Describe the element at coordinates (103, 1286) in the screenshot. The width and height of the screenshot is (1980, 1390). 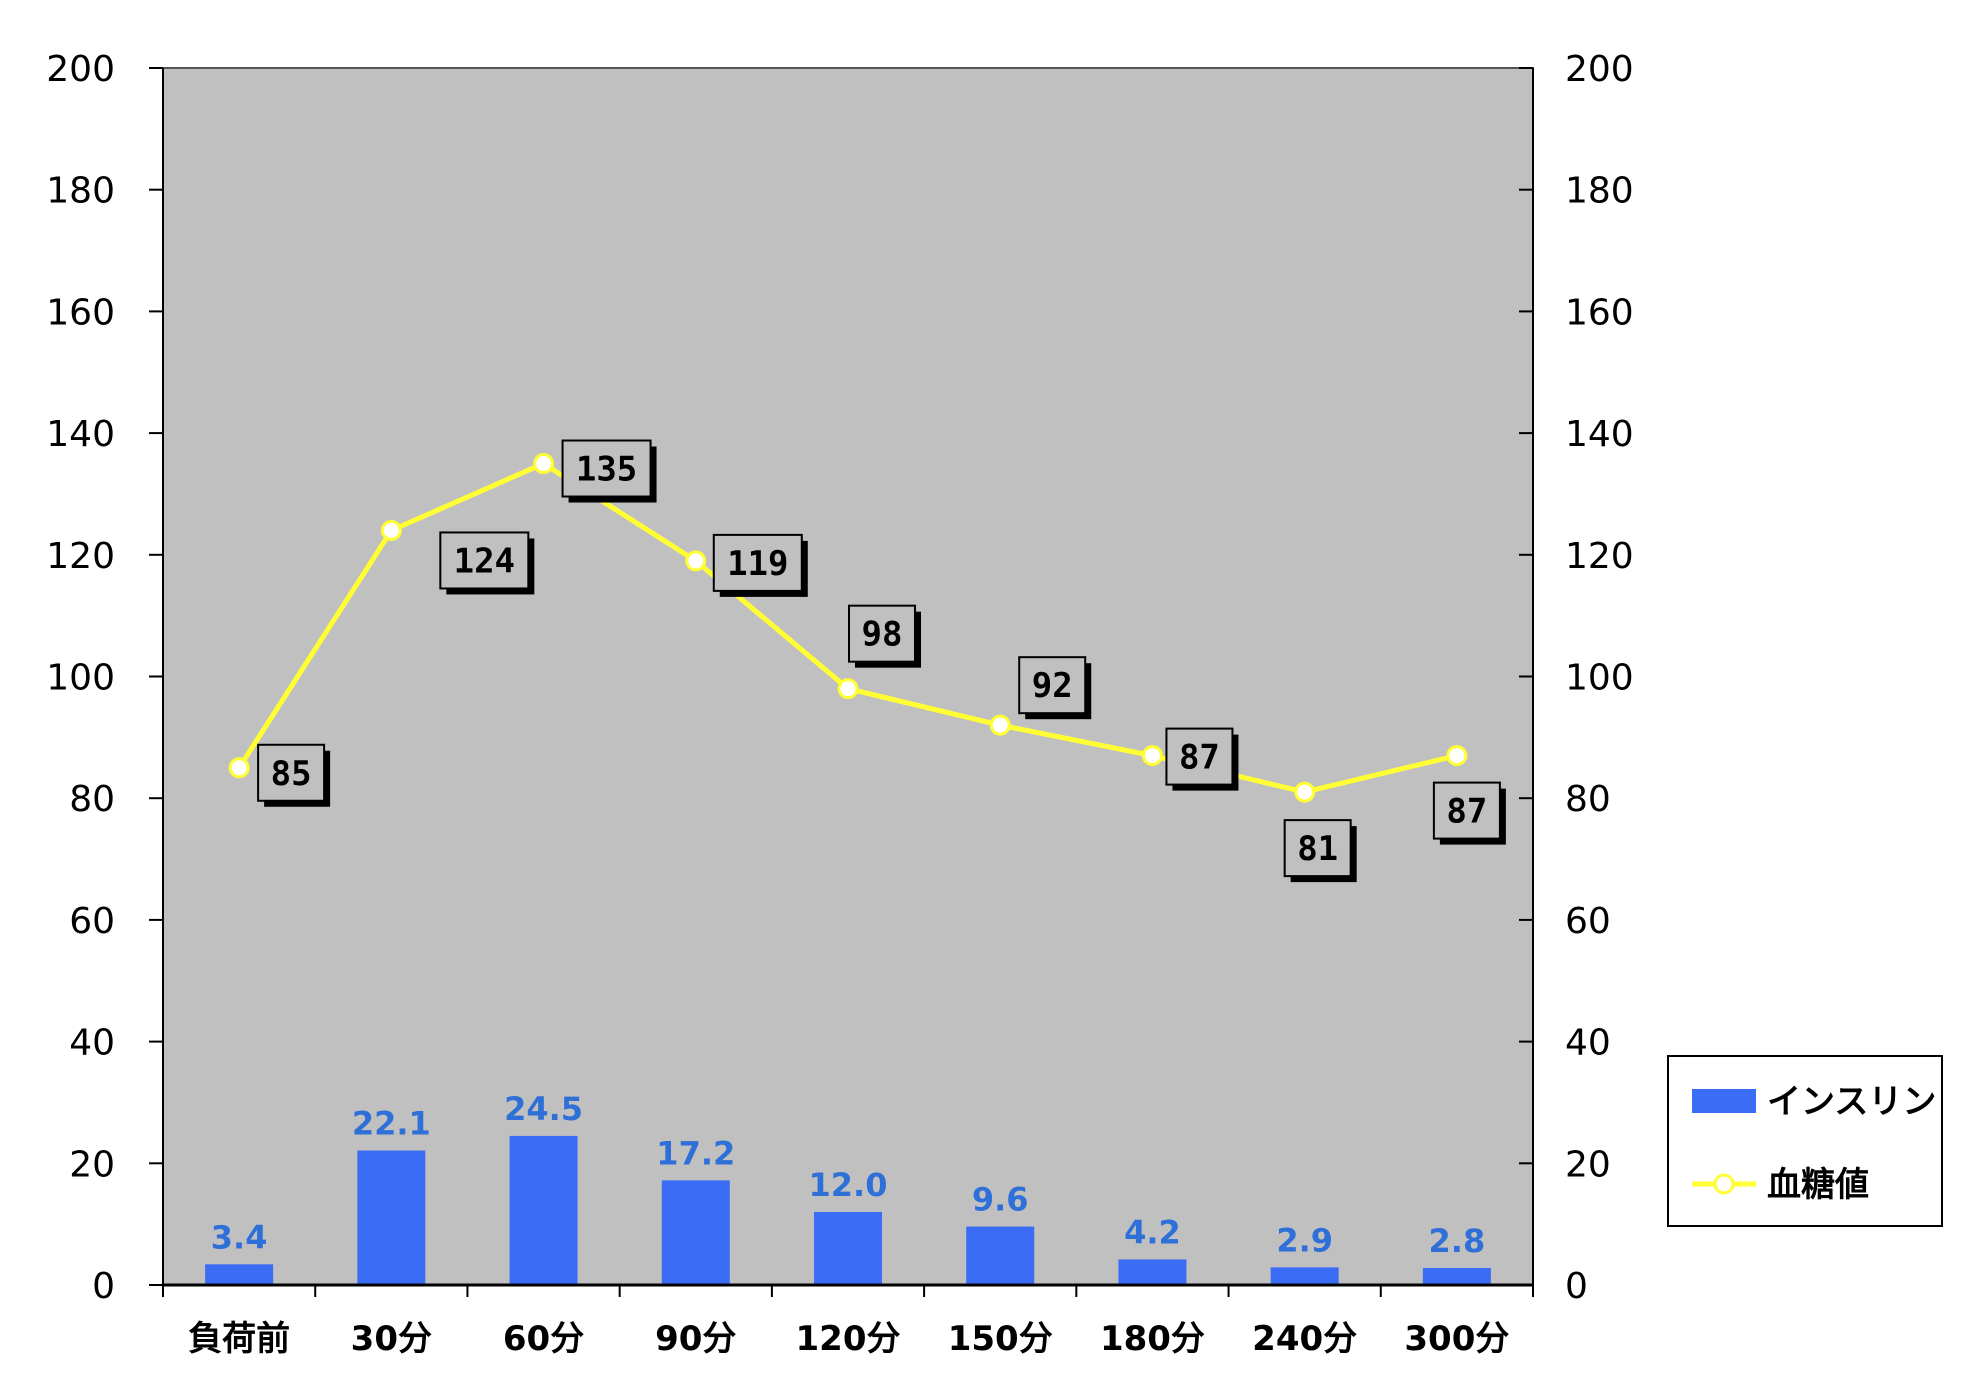
I see `y-left-tick-label: 0` at that location.